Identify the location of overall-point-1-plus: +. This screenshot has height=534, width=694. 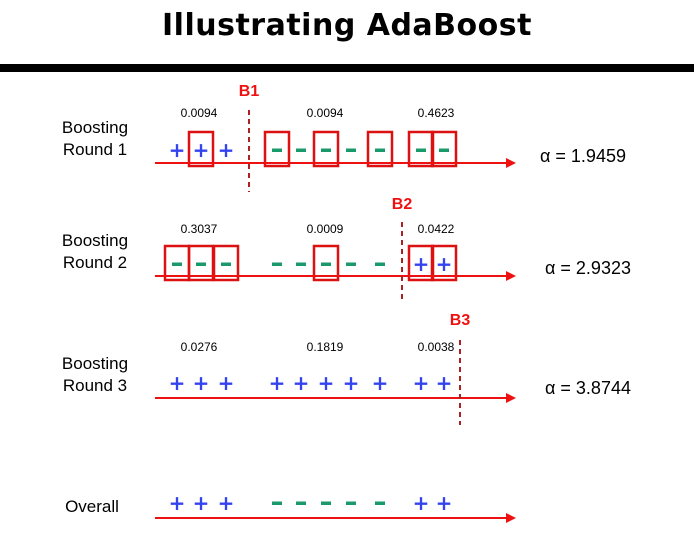
(177, 503).